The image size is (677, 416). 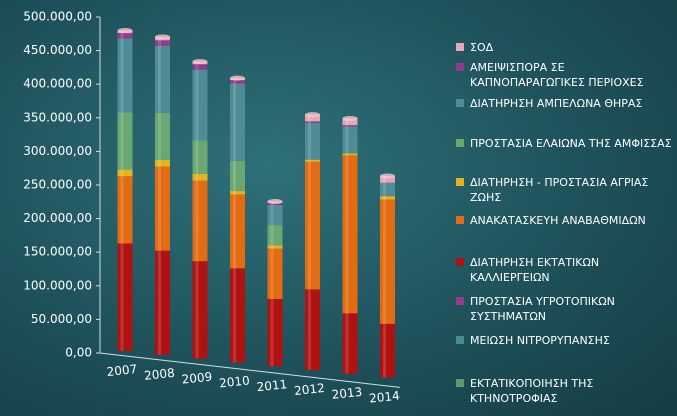 I want to click on y-tick-label: 150.000,00, so click(x=57, y=252).